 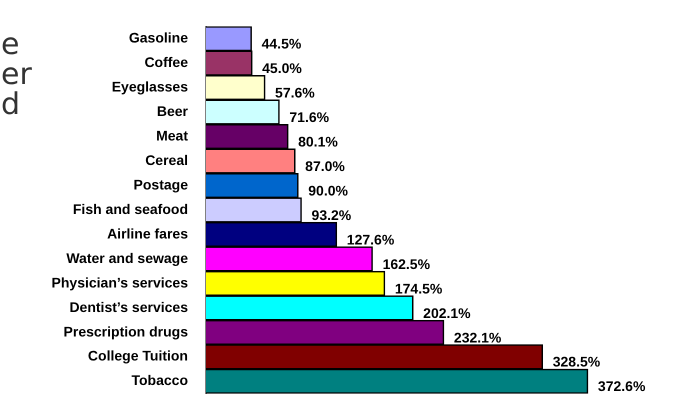 I want to click on data-label: 71.6%, so click(x=309, y=116).